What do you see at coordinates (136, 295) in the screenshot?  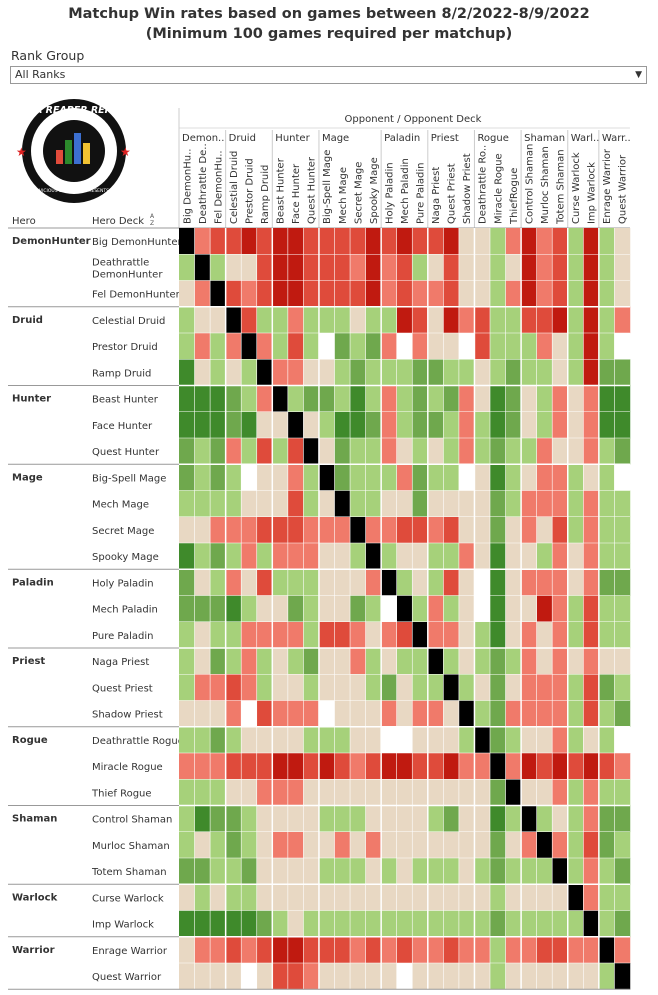 I see `row-deck-label: Fel DemonHunter` at bounding box center [136, 295].